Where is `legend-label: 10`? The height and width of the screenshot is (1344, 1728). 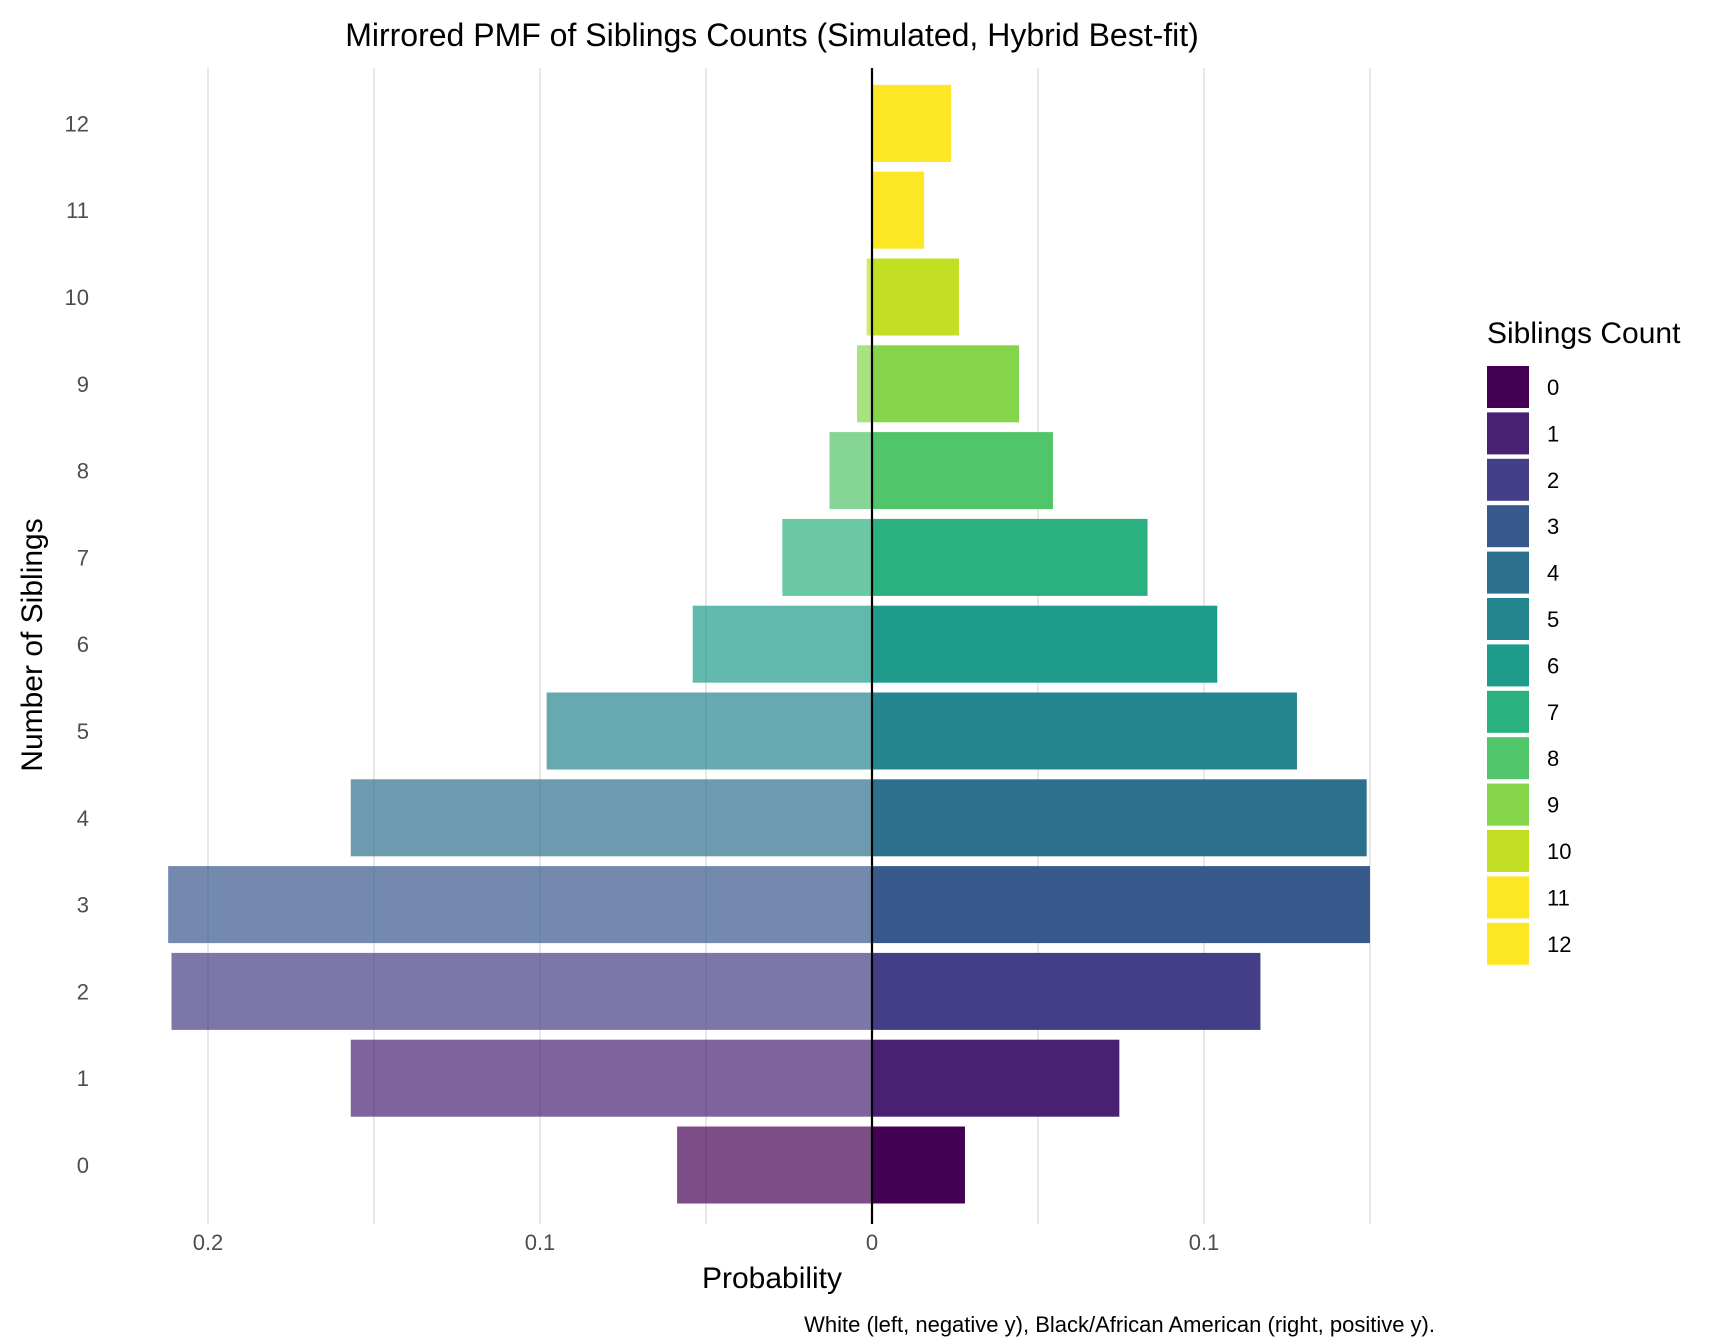 legend-label: 10 is located at coordinates (1559, 851).